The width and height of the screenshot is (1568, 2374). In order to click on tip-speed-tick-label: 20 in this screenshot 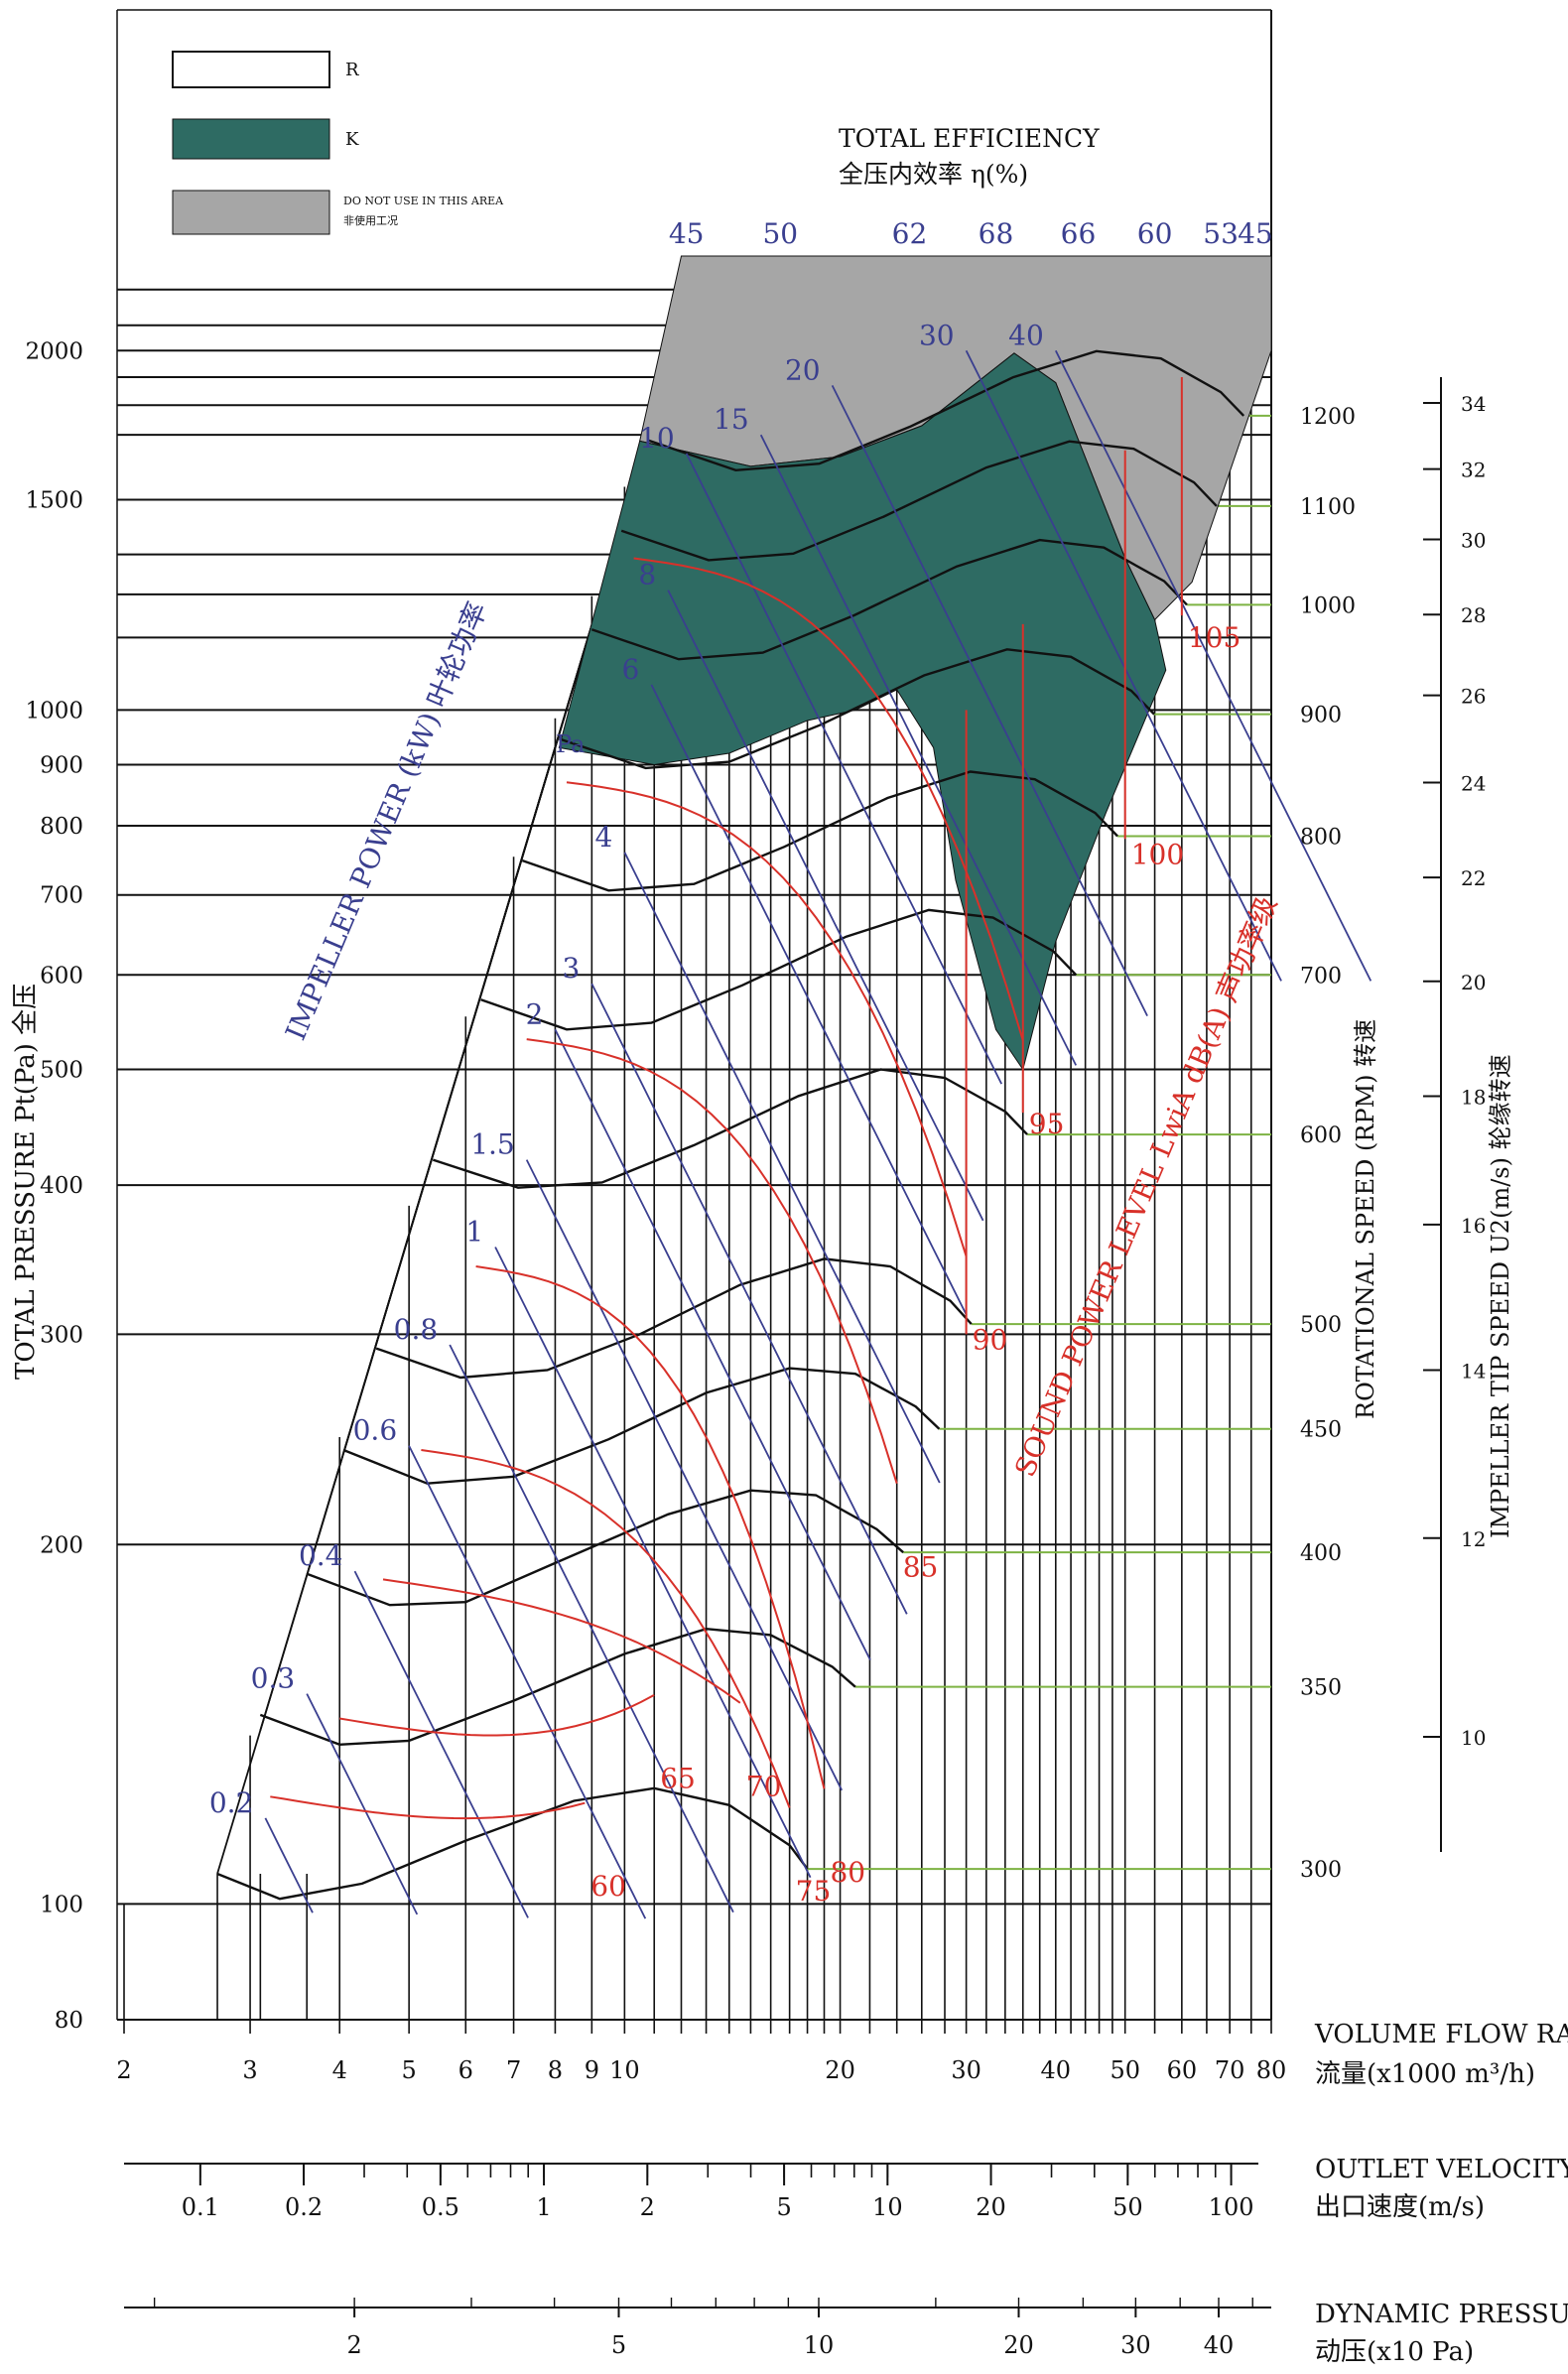, I will do `click(1473, 982)`.